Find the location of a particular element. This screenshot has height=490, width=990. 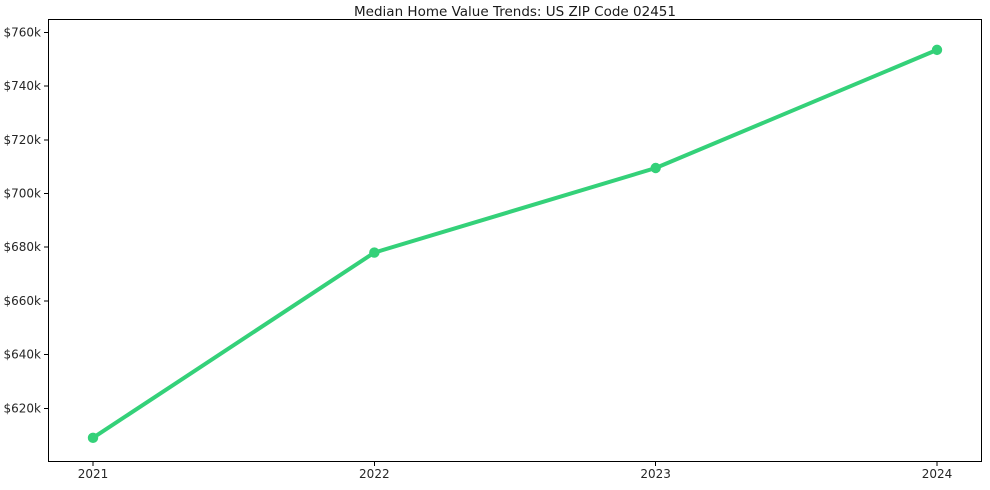

y-tick-label: $660k is located at coordinates (23, 301).